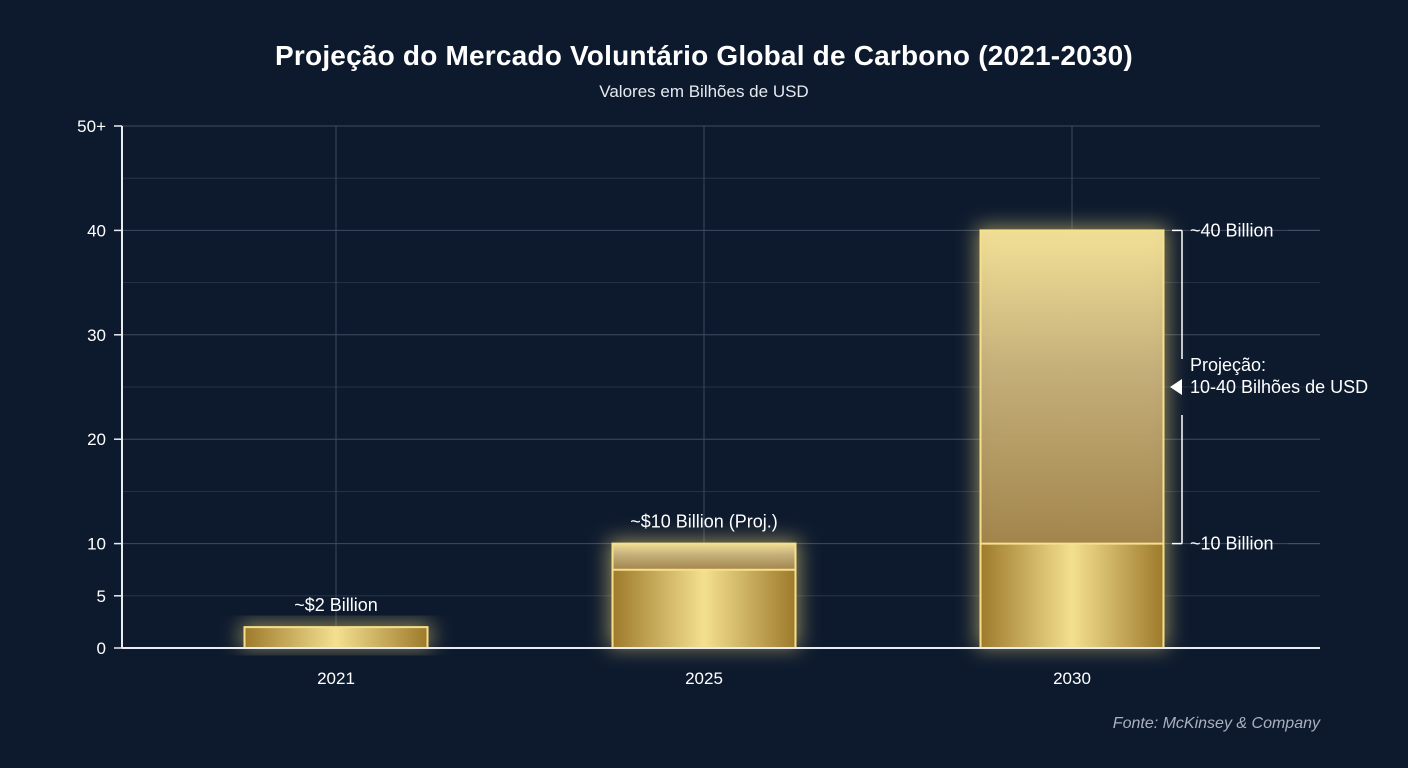 Image resolution: width=1408 pixels, height=768 pixels. Describe the element at coordinates (1232, 544) in the screenshot. I see `range-low-label: ~10 Billion` at that location.